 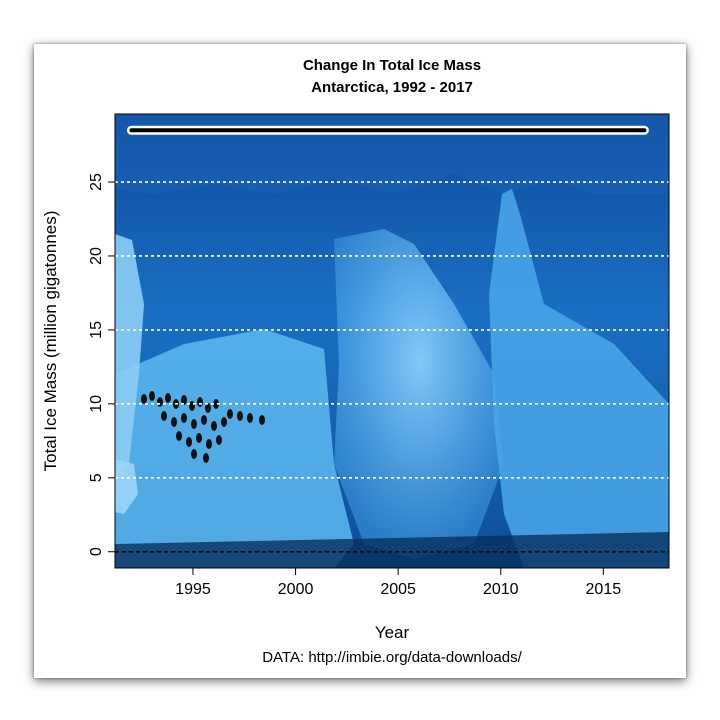 What do you see at coordinates (96, 330) in the screenshot?
I see `y-tick-label: 15` at bounding box center [96, 330].